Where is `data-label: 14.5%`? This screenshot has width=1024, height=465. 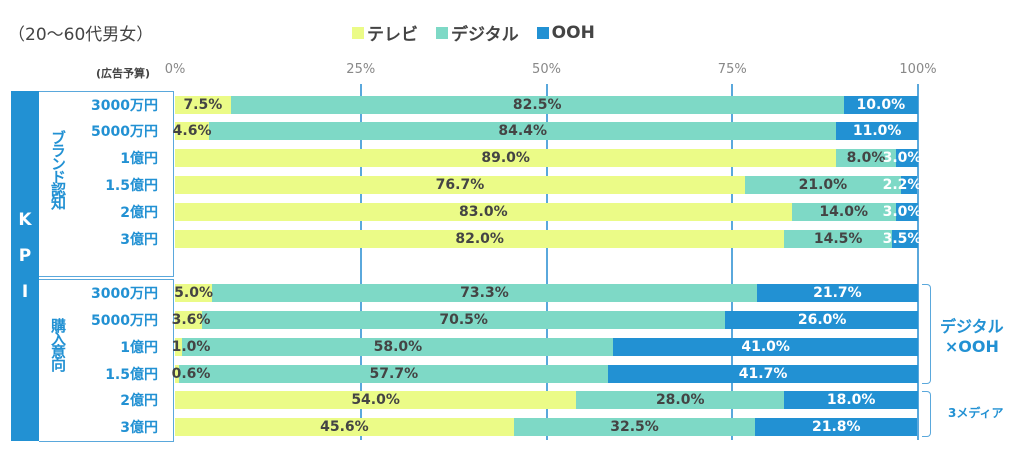 data-label: 14.5% is located at coordinates (838, 239).